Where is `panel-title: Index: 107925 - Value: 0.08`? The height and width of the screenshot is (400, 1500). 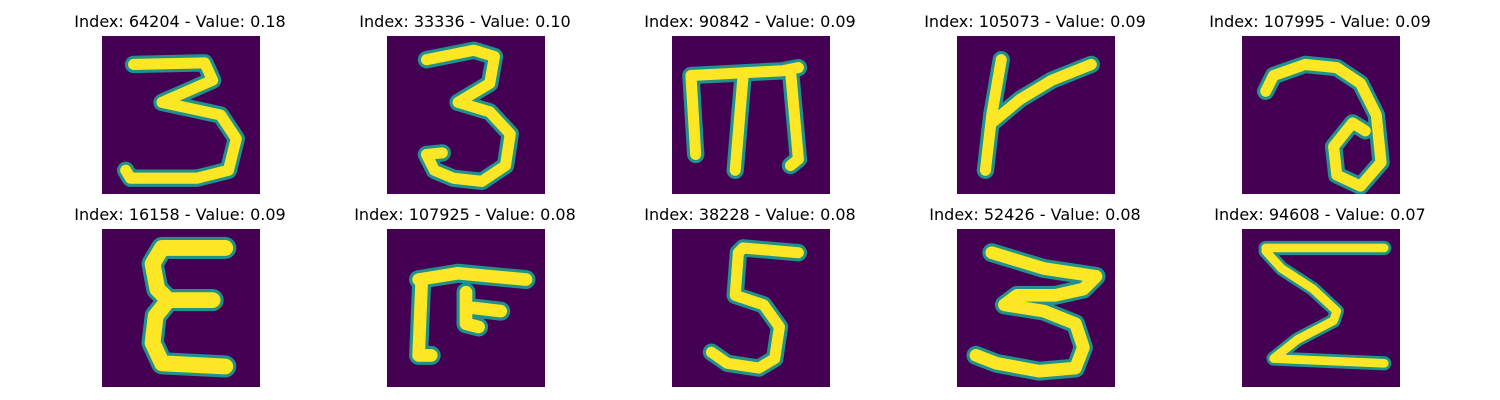
panel-title: Index: 107925 - Value: 0.08 is located at coordinates (465, 214).